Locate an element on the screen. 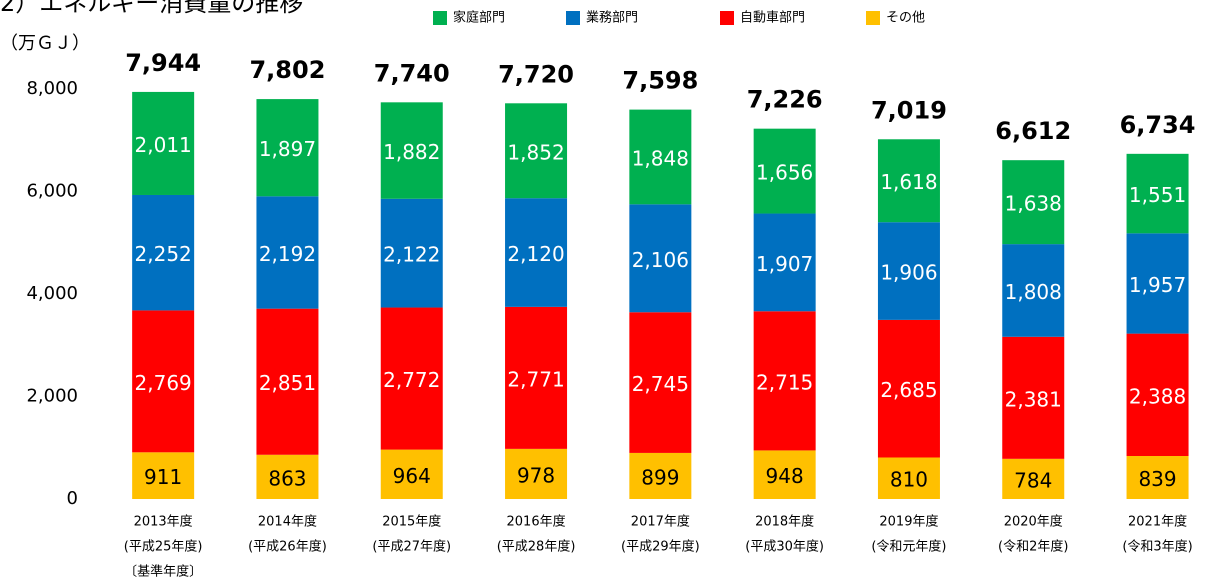  data-label: 784 is located at coordinates (1033, 480).